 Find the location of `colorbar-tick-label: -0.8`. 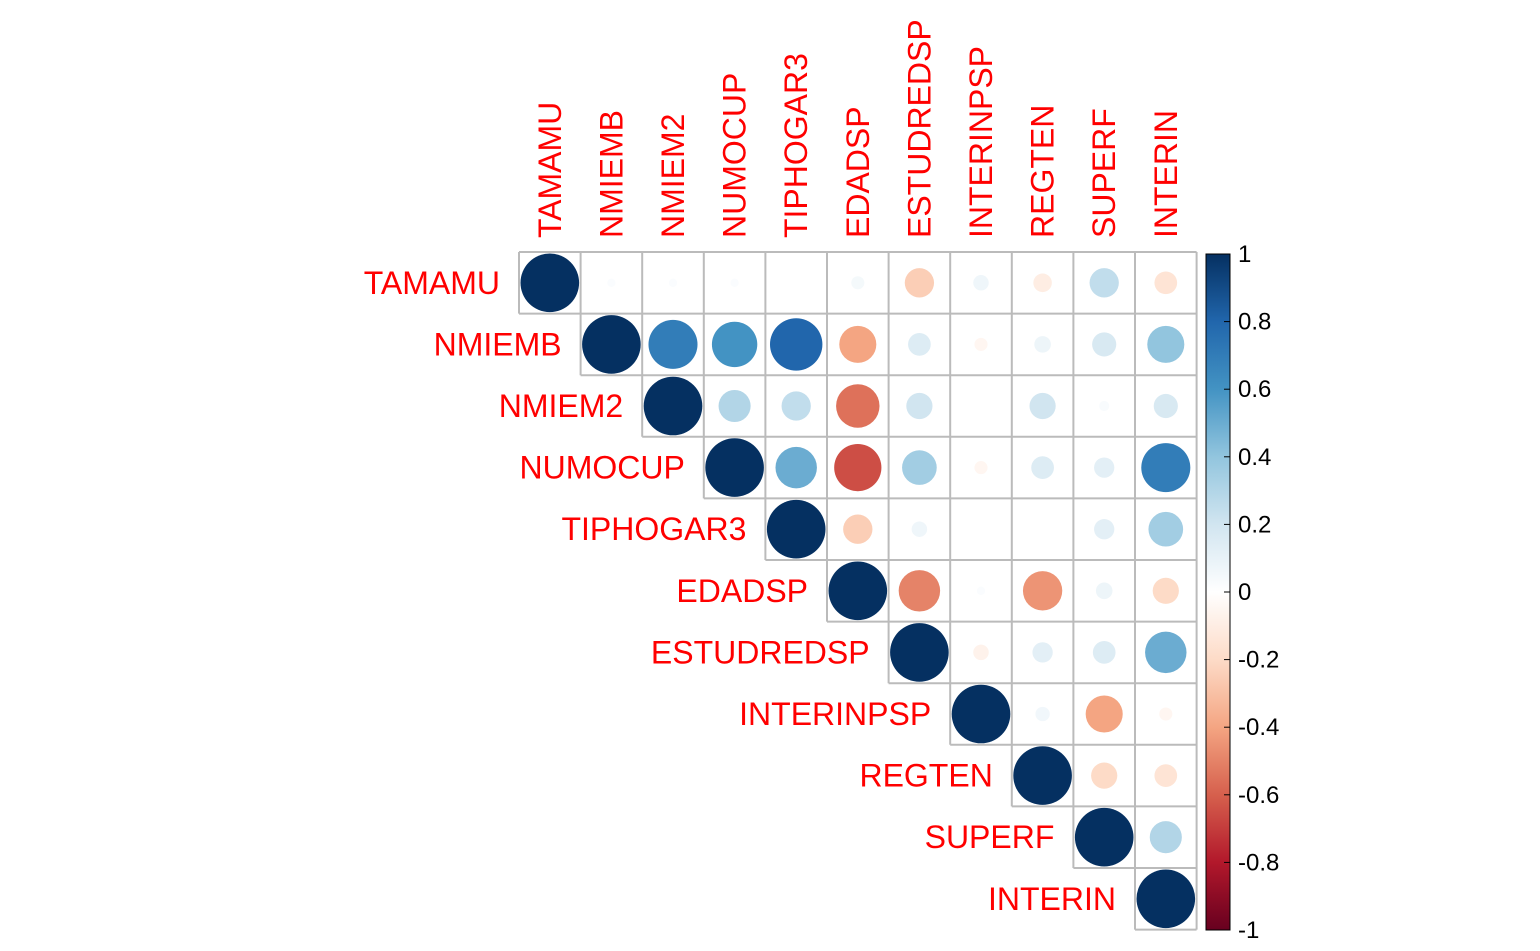

colorbar-tick-label: -0.8 is located at coordinates (1258, 862).